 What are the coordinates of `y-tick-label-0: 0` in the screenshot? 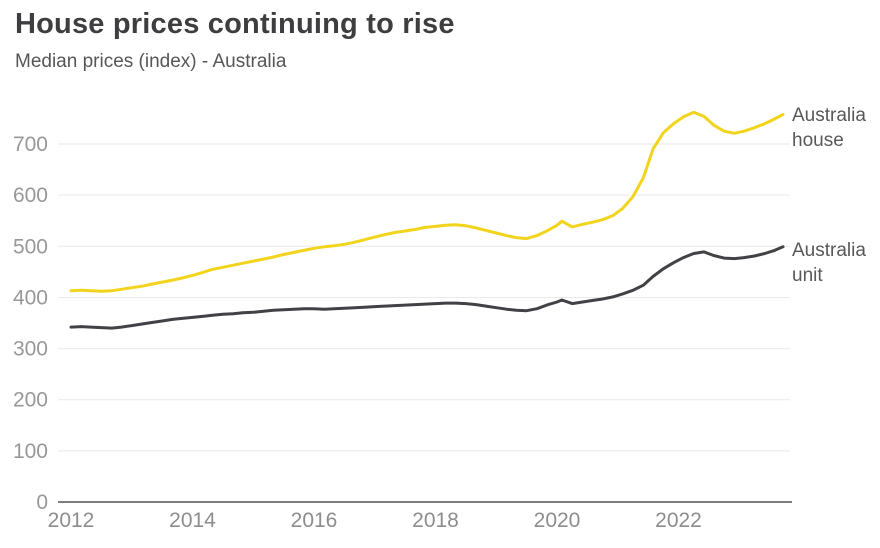 It's located at (42, 502).